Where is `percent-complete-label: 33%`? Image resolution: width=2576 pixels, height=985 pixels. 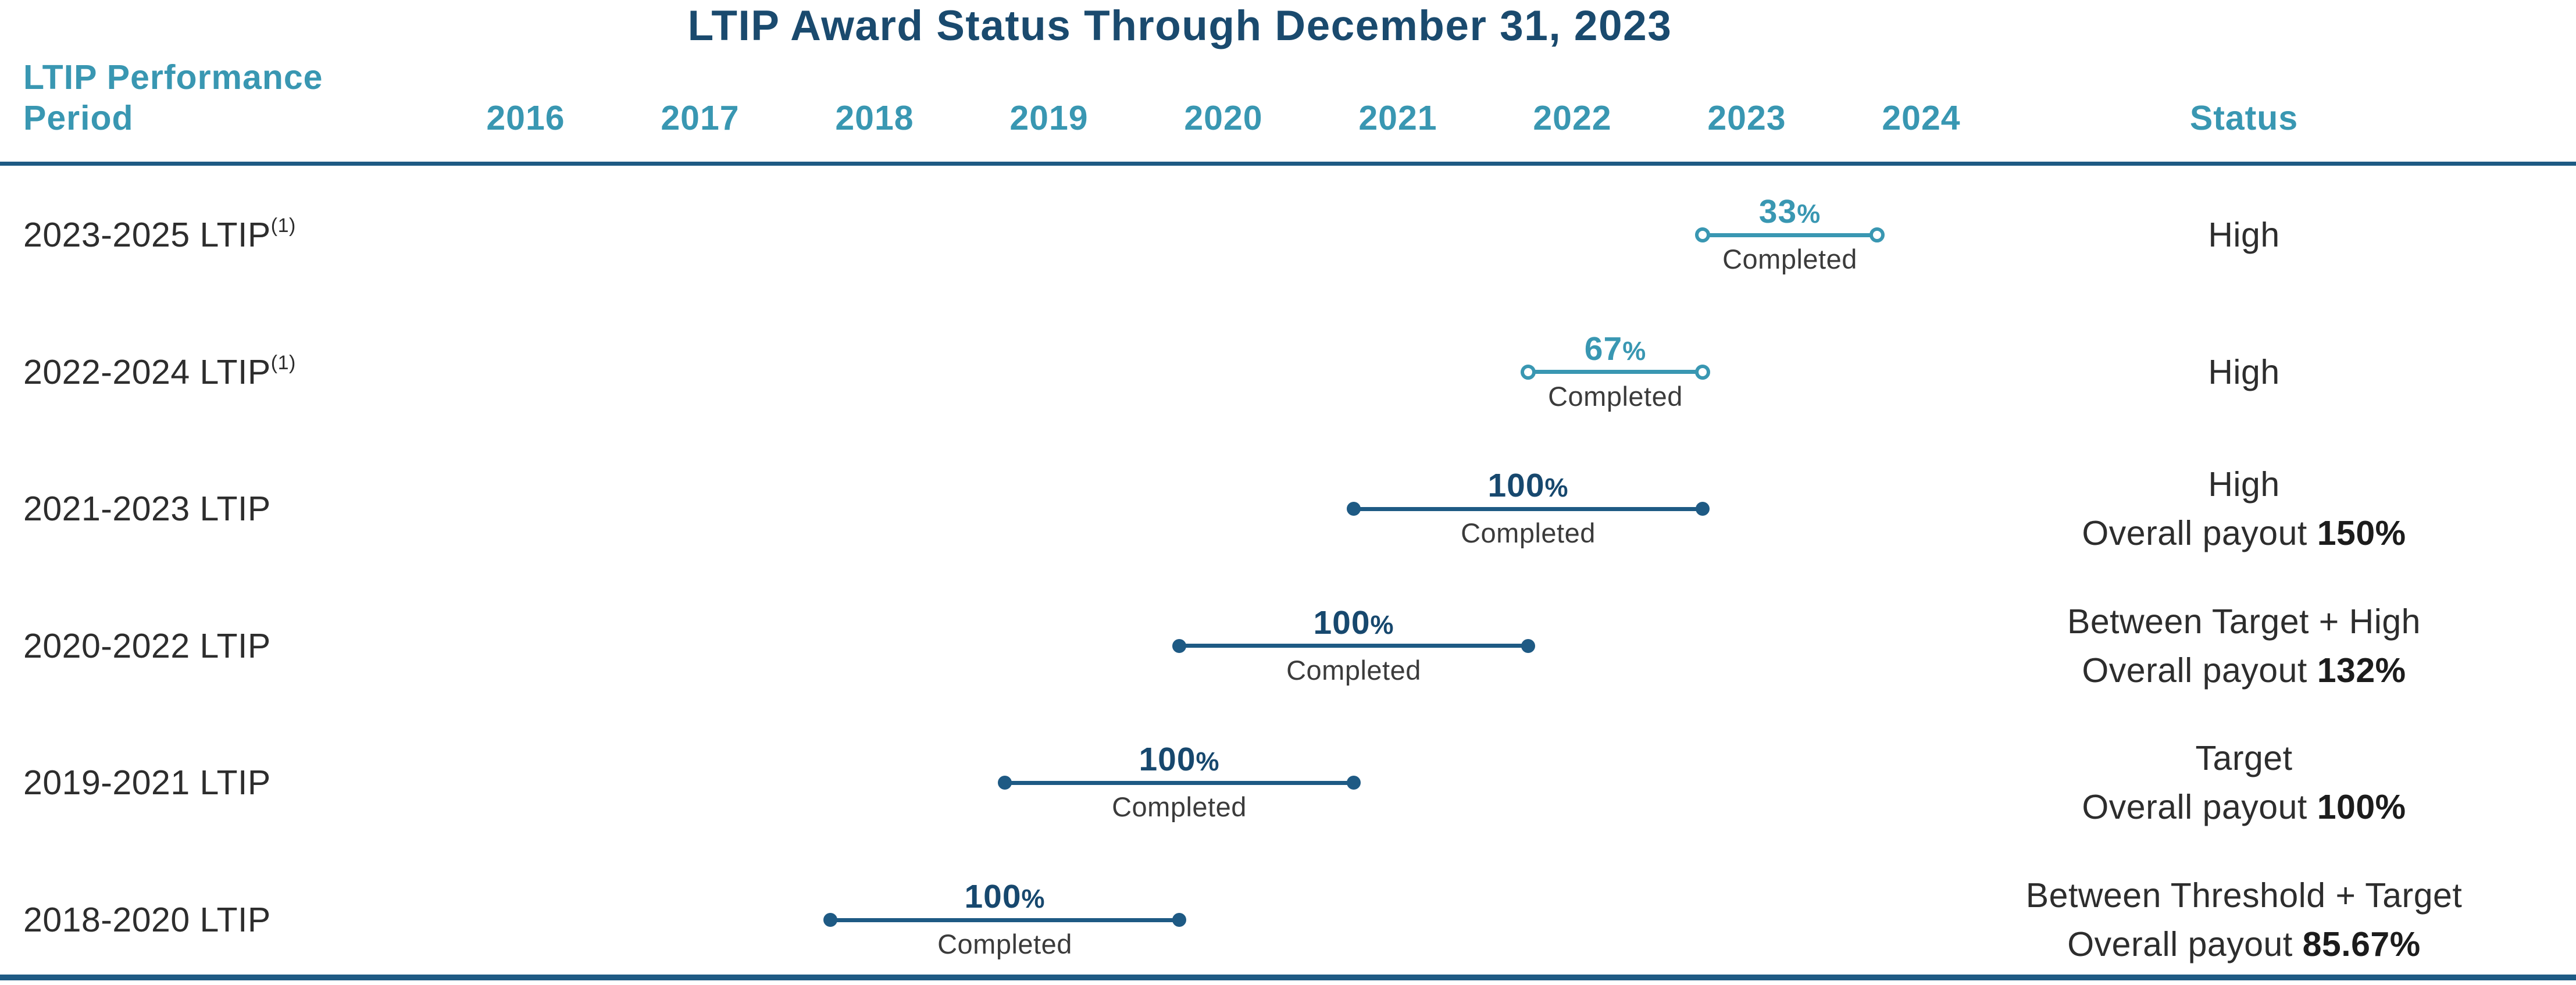 percent-complete-label: 33% is located at coordinates (1790, 211).